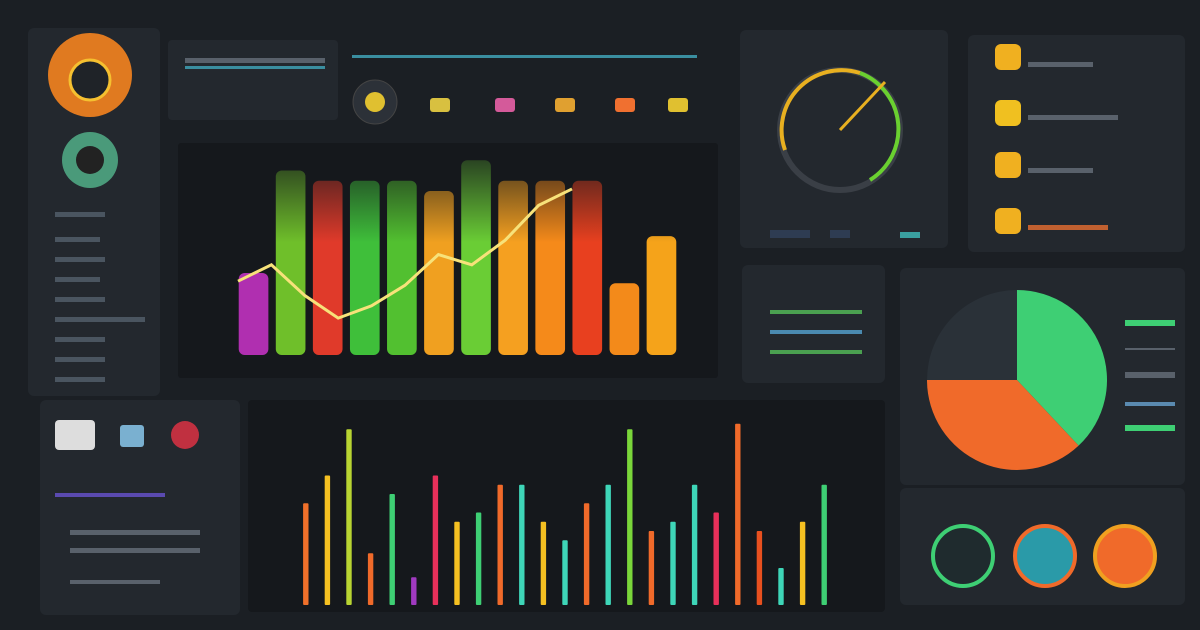 Image resolution: width=1200 pixels, height=630 pixels. Describe the element at coordinates (862, 106) in the screenshot. I see `gauge-needle` at that location.